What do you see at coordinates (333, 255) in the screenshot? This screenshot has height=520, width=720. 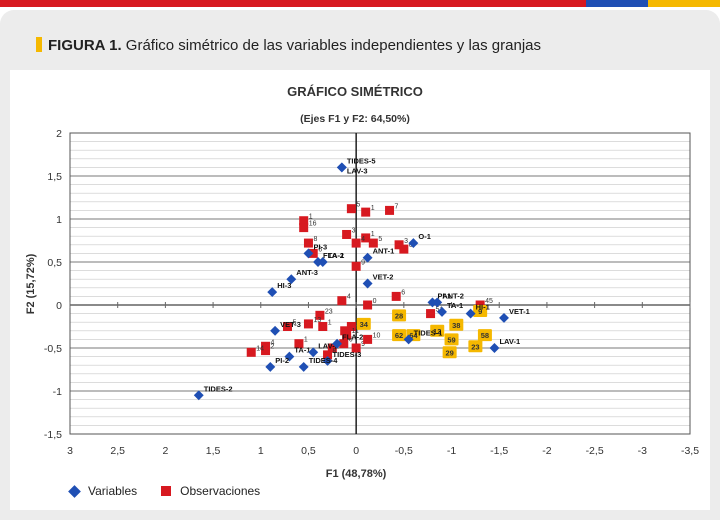 I see `variable-label: FLA-1` at bounding box center [333, 255].